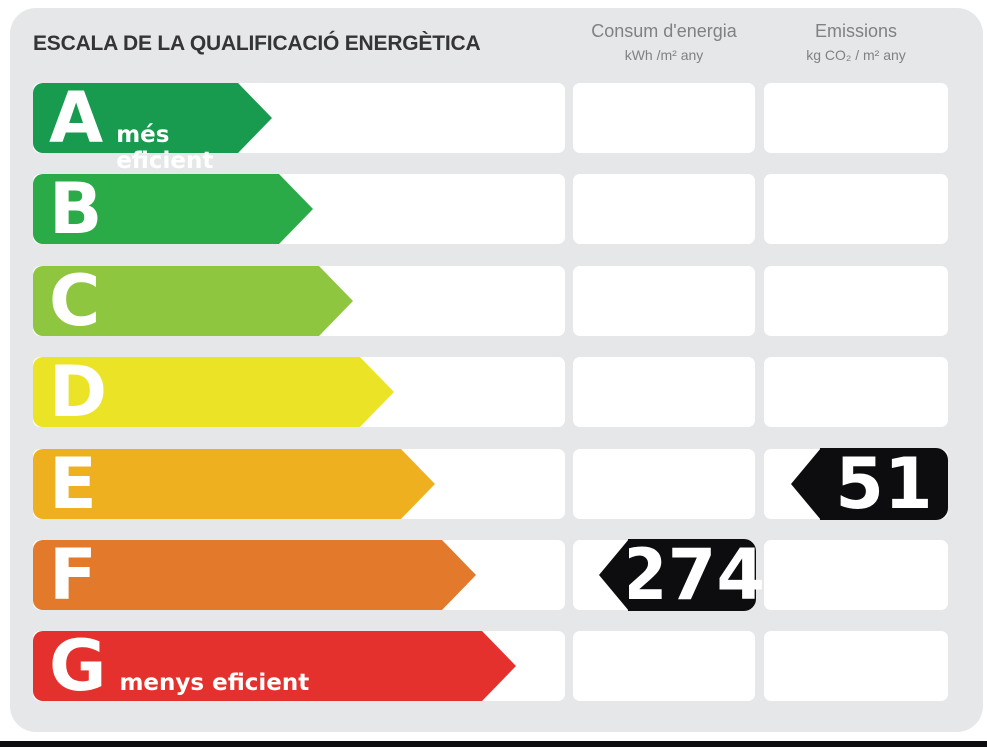 This screenshot has height=749, width=987. Describe the element at coordinates (664, 42) in the screenshot. I see `column-header-consum: Consum d'energia kWh /m² any` at that location.